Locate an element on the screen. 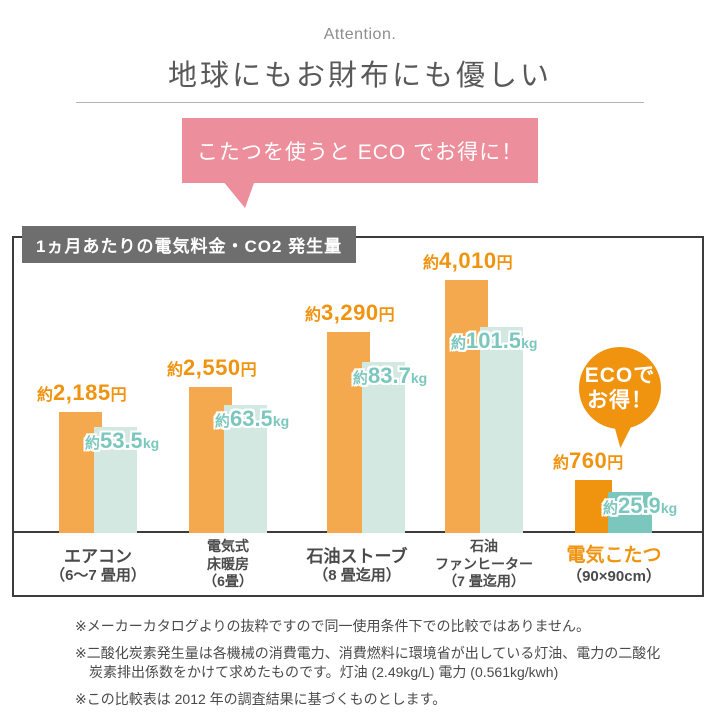  co2-value-label: 約63.5kg is located at coordinates (252, 419).